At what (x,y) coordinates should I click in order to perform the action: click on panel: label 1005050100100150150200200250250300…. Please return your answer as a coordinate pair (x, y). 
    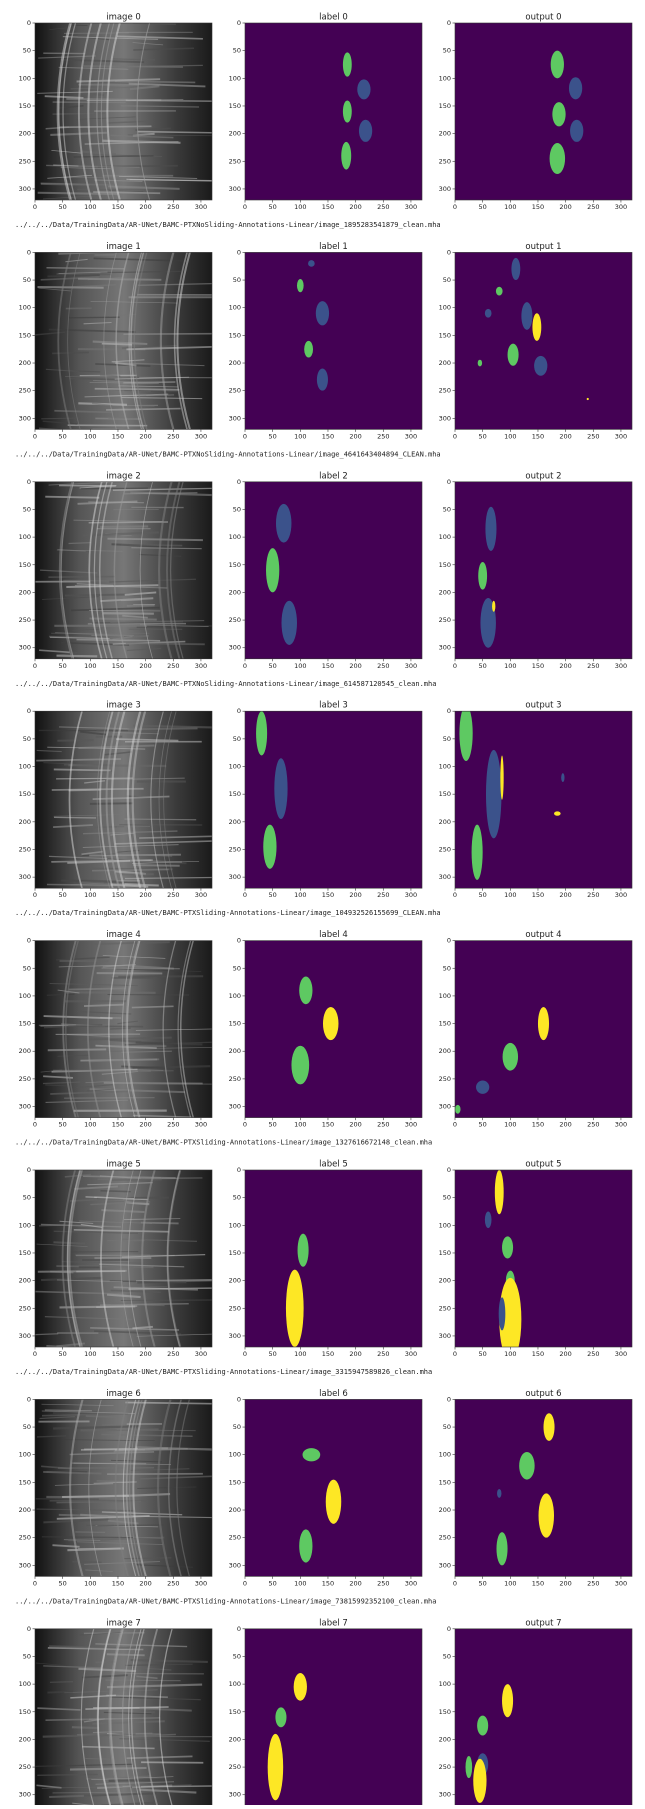
    Looking at the image, I should click on (325, 341).